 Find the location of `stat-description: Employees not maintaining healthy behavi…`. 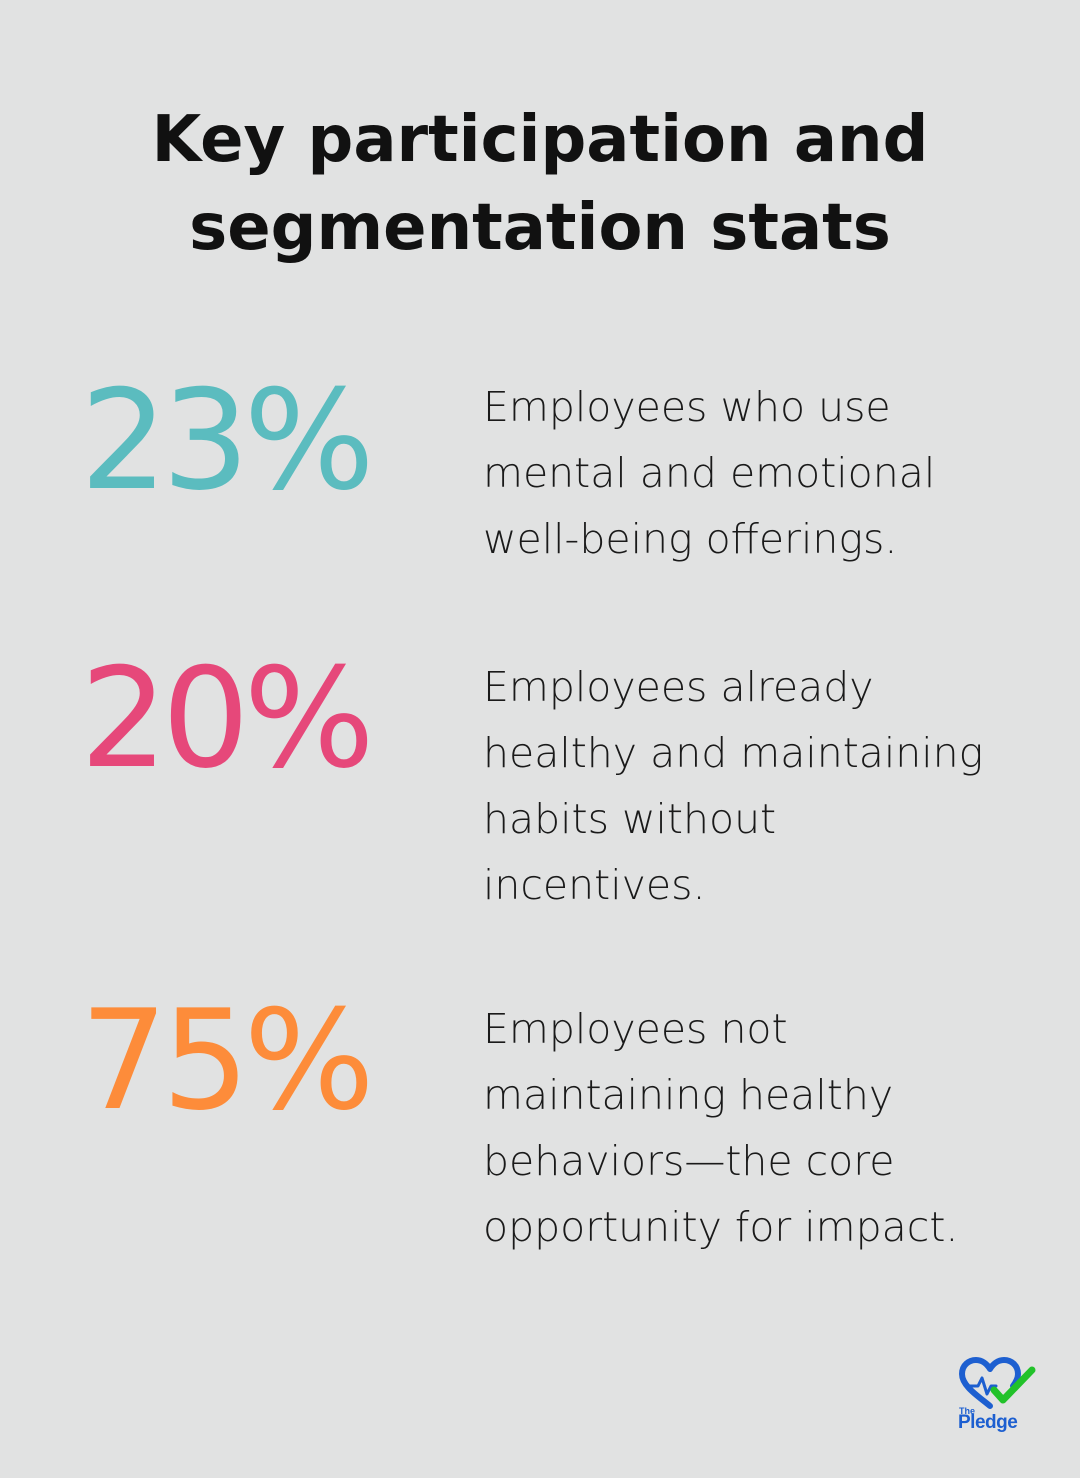

stat-description: Employees not maintaining healthy behavi… is located at coordinates (721, 1128).